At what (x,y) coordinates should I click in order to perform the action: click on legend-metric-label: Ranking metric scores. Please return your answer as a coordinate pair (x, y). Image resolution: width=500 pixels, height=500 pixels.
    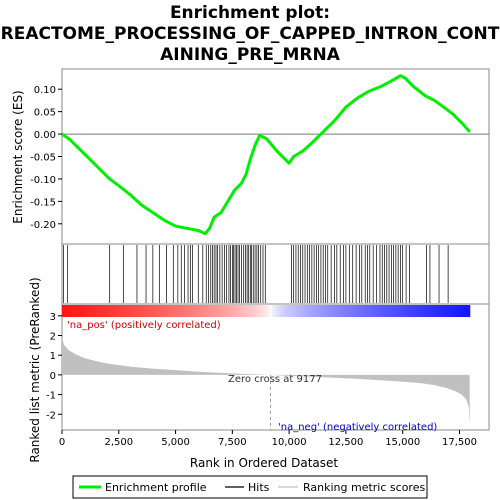
    Looking at the image, I should click on (364, 487).